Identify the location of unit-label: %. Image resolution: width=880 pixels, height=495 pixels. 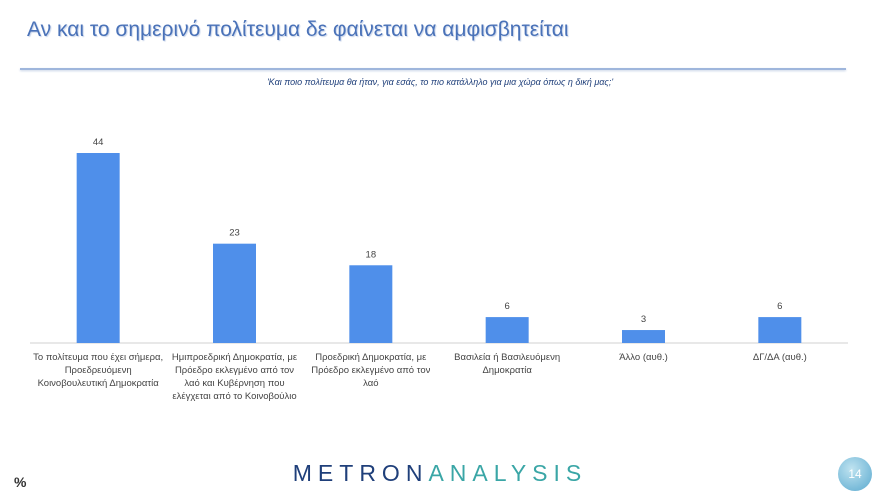
(20, 482).